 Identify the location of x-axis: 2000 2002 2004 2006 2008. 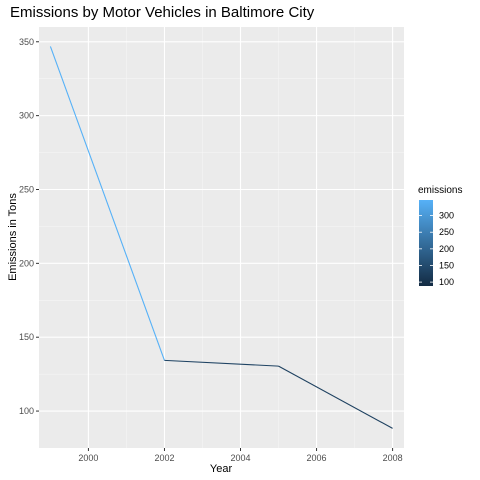
(240, 455).